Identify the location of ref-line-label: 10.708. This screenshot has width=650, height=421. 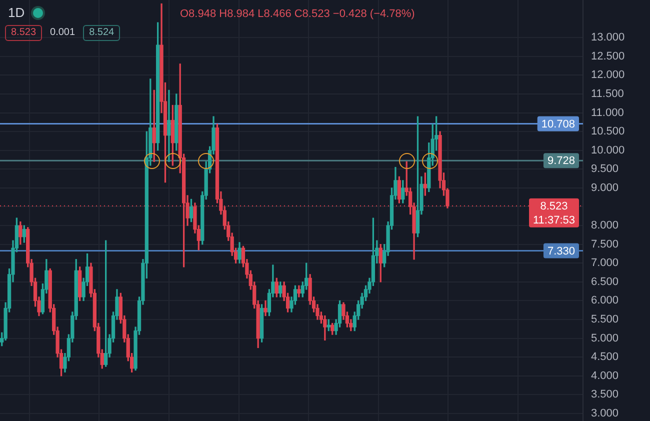
(558, 124).